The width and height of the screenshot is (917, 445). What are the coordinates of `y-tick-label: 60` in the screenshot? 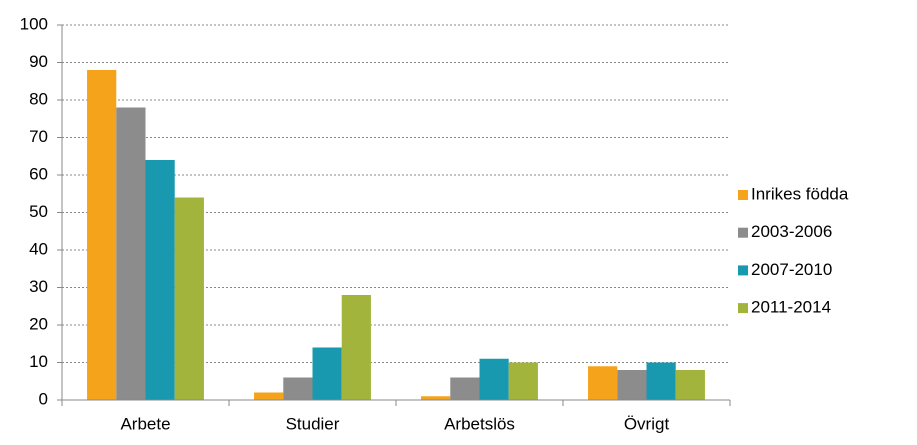 It's located at (38, 173).